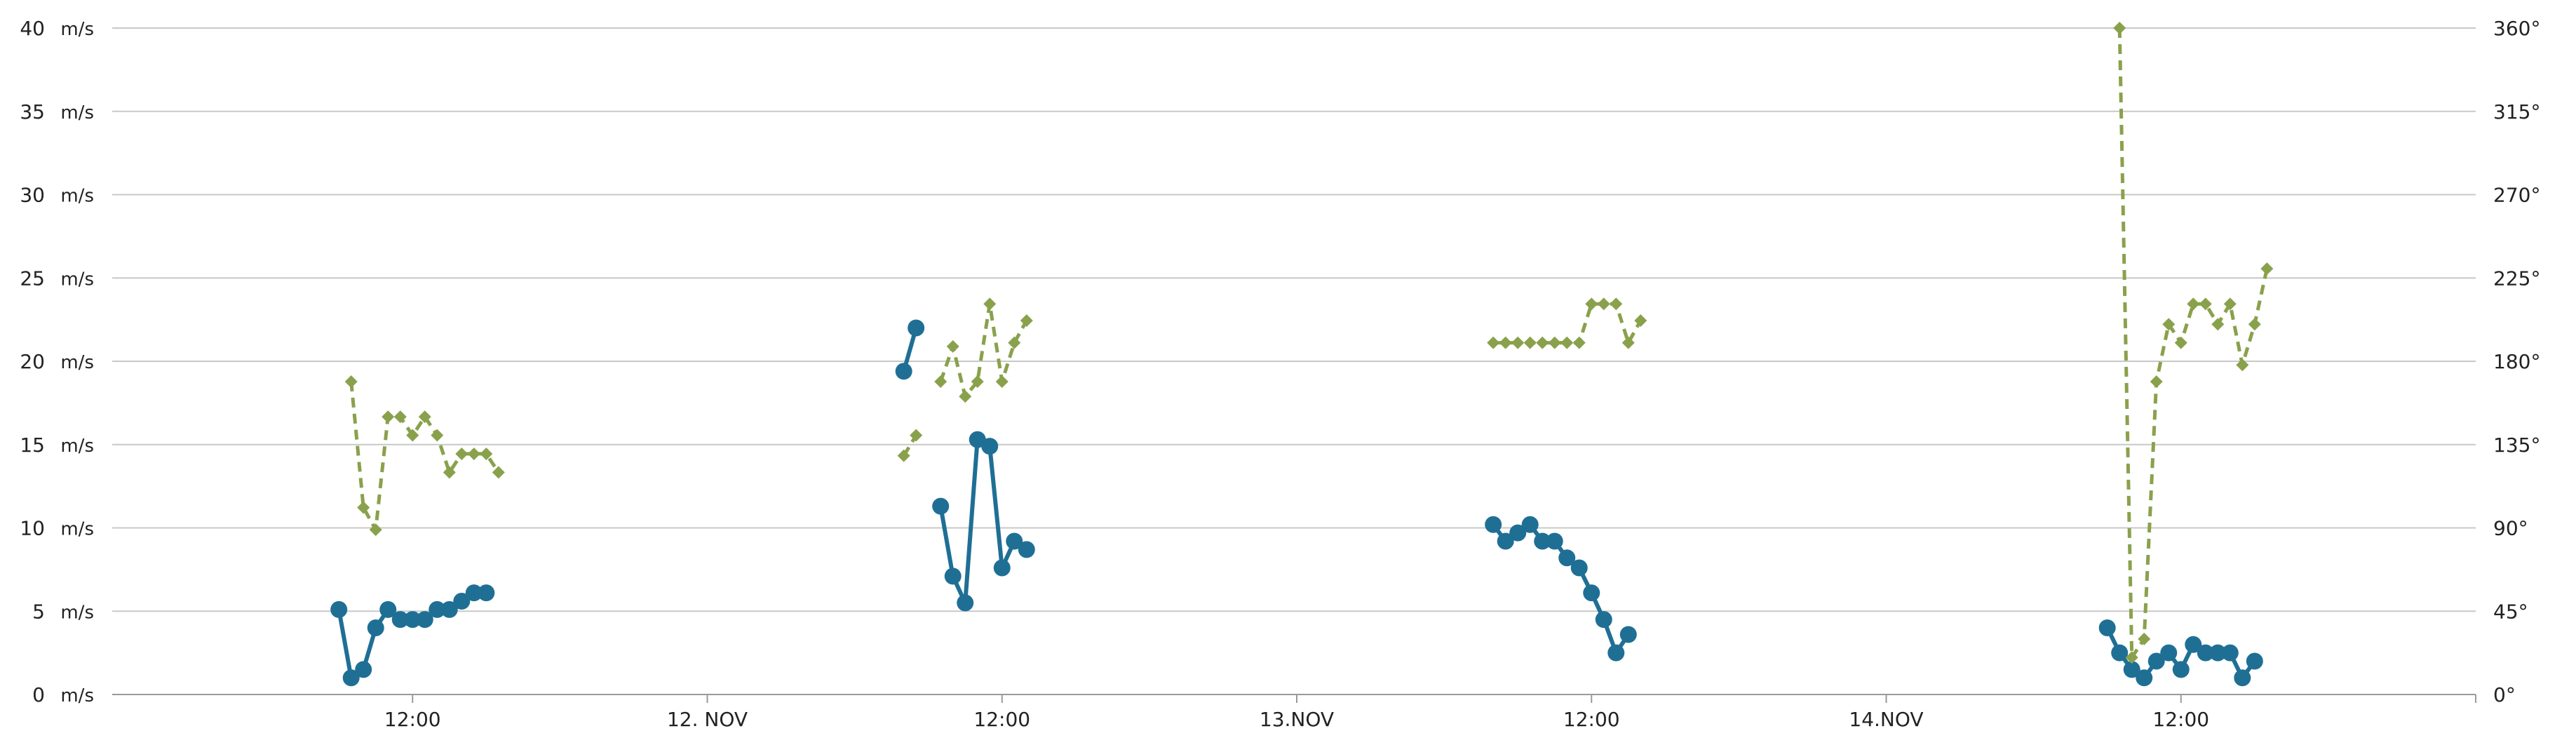  What do you see at coordinates (2516, 28) in the screenshot?
I see `y-right-tick-label: 360°` at bounding box center [2516, 28].